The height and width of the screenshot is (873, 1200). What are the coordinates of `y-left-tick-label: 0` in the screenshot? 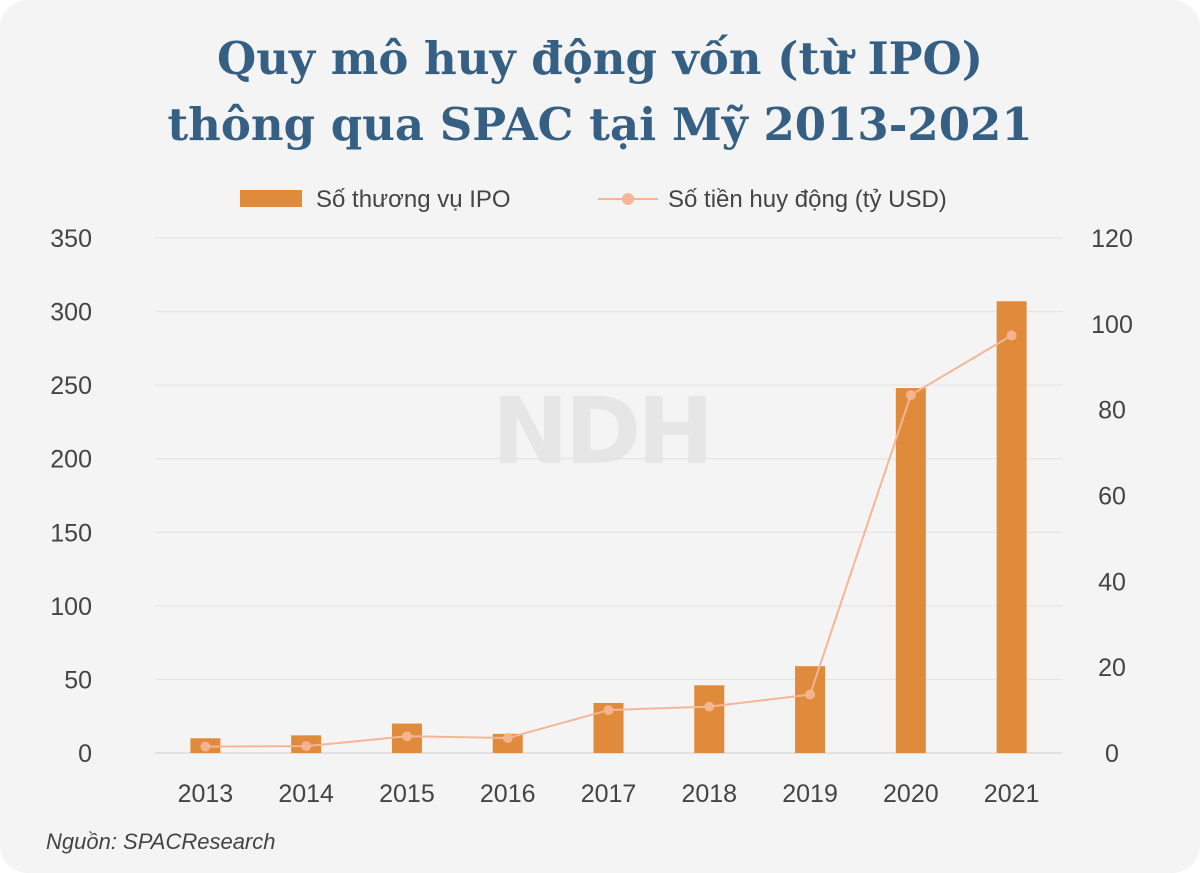 It's located at (85, 754).